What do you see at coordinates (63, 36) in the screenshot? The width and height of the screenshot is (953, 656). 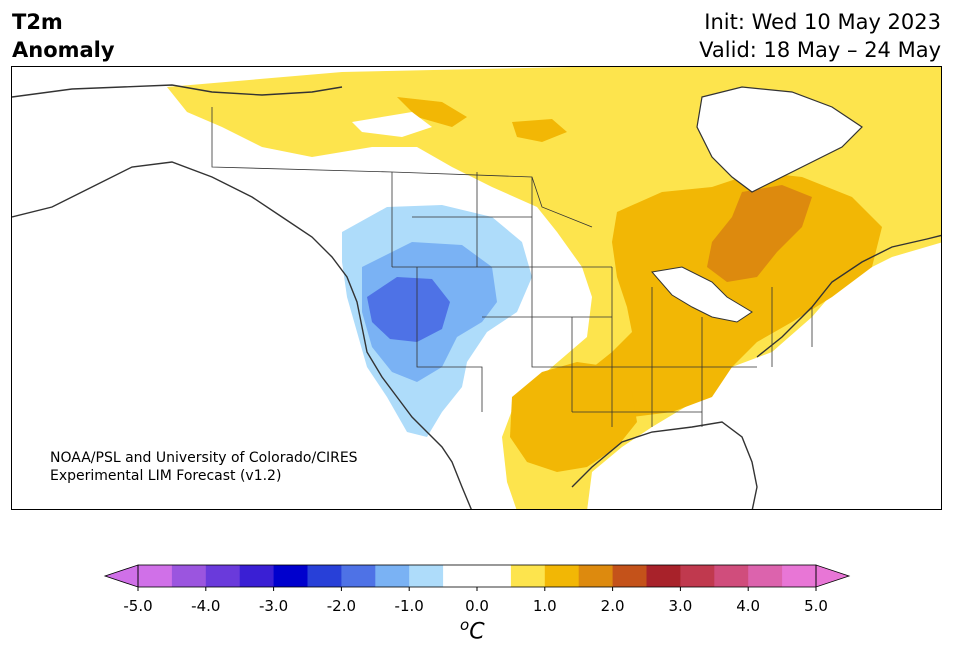 I see `map-title: T2m Anomaly` at bounding box center [63, 36].